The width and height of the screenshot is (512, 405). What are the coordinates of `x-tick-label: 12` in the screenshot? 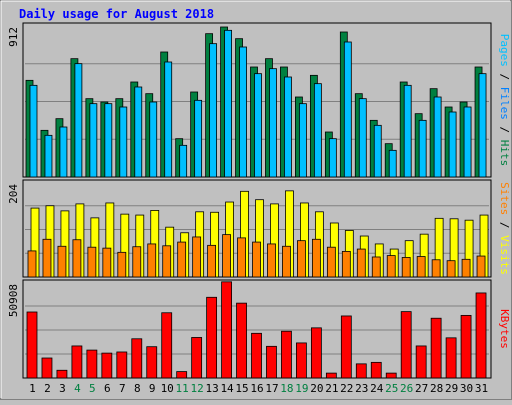 It's located at (197, 388).